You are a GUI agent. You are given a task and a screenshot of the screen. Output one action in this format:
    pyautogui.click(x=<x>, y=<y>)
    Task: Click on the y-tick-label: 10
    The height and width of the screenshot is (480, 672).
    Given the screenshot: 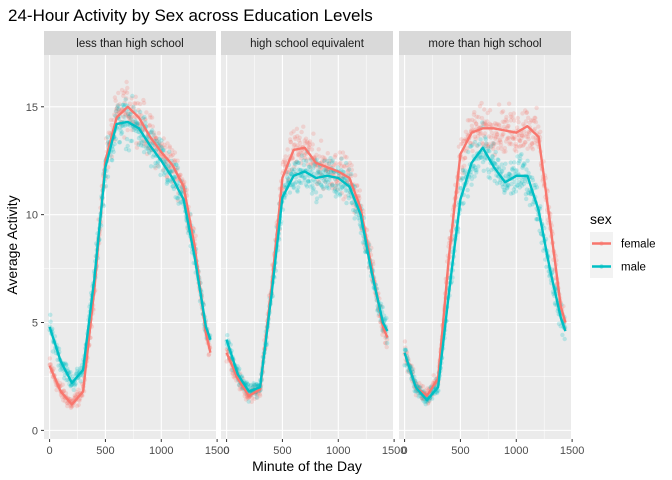 What is the action you would take?
    pyautogui.click(x=32, y=216)
    